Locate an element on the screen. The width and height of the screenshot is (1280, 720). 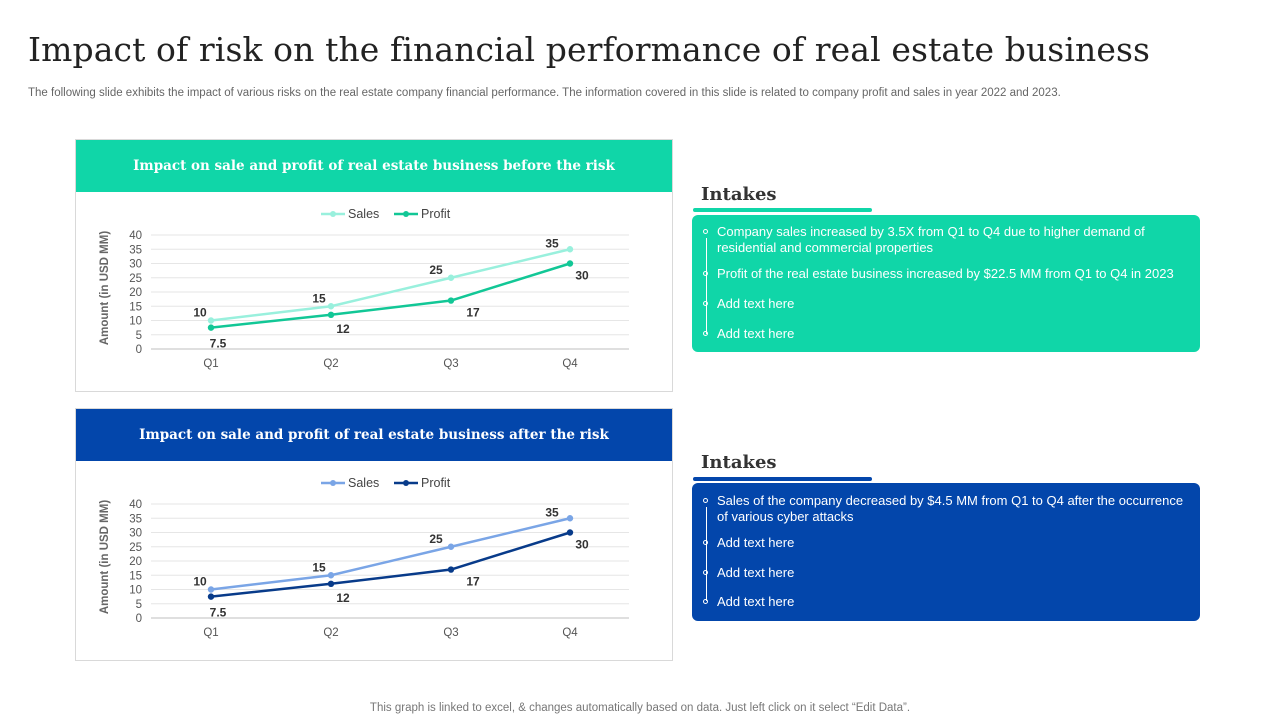
intakes-heading-before: Intakes is located at coordinates (739, 194).